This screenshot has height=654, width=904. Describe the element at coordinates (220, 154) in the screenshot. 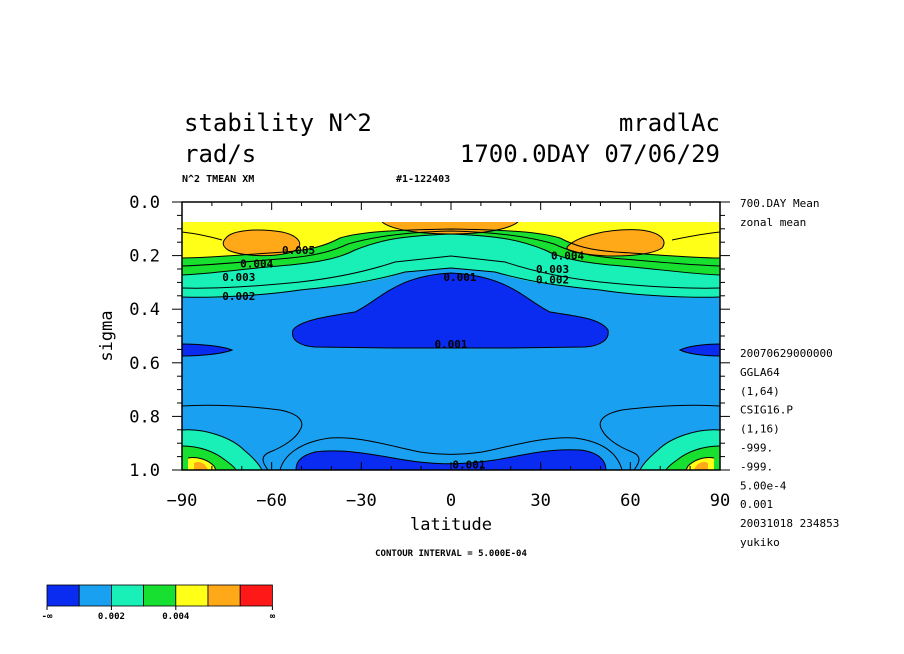

I see `units-label: rad/s` at that location.